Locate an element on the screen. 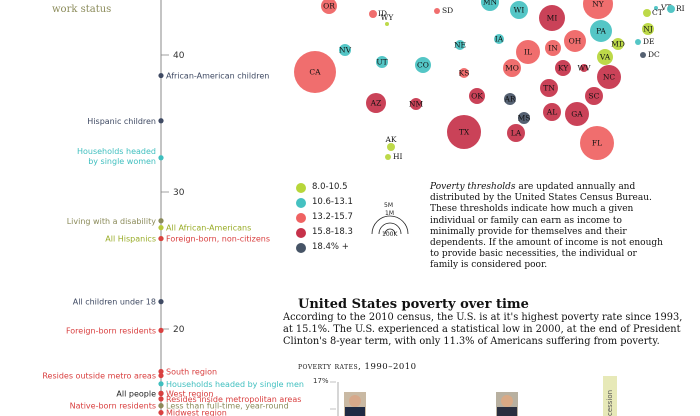 The width and height of the screenshot is (700, 416). state-bubble-va: VA is located at coordinates (605, 57).